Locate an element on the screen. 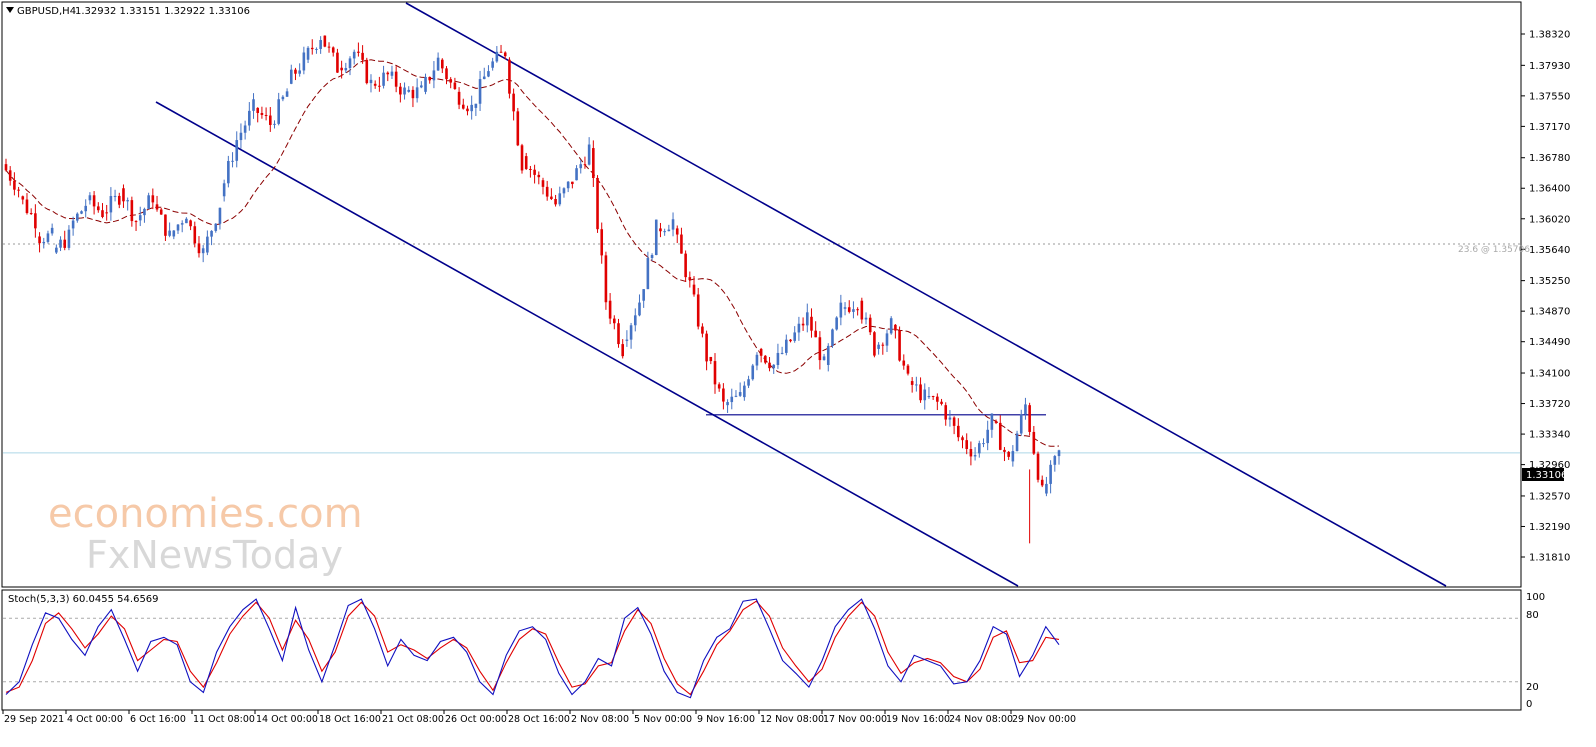 This screenshot has height=747, width=1596. time-tick-label: 18 Oct 16:00 is located at coordinates (350, 719).